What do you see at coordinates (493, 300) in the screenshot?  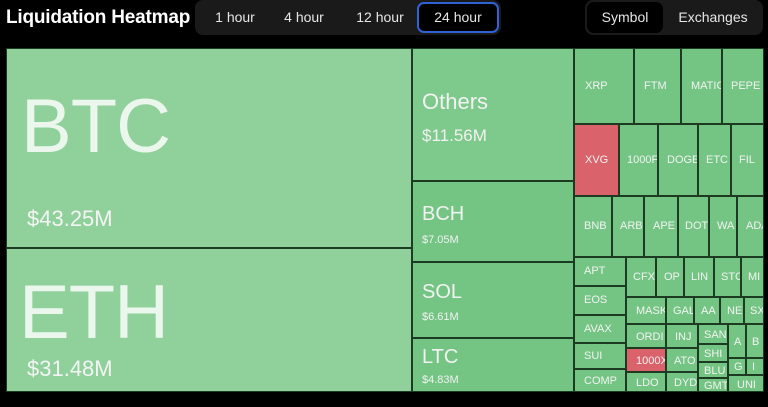 I see `tile-sol: SOL $6.61M` at bounding box center [493, 300].